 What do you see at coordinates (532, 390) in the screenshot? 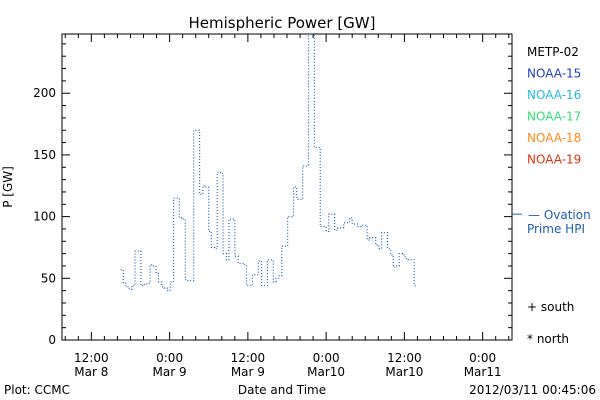
I see `plot-timestamp: 2012/03/11 00:45:06` at bounding box center [532, 390].